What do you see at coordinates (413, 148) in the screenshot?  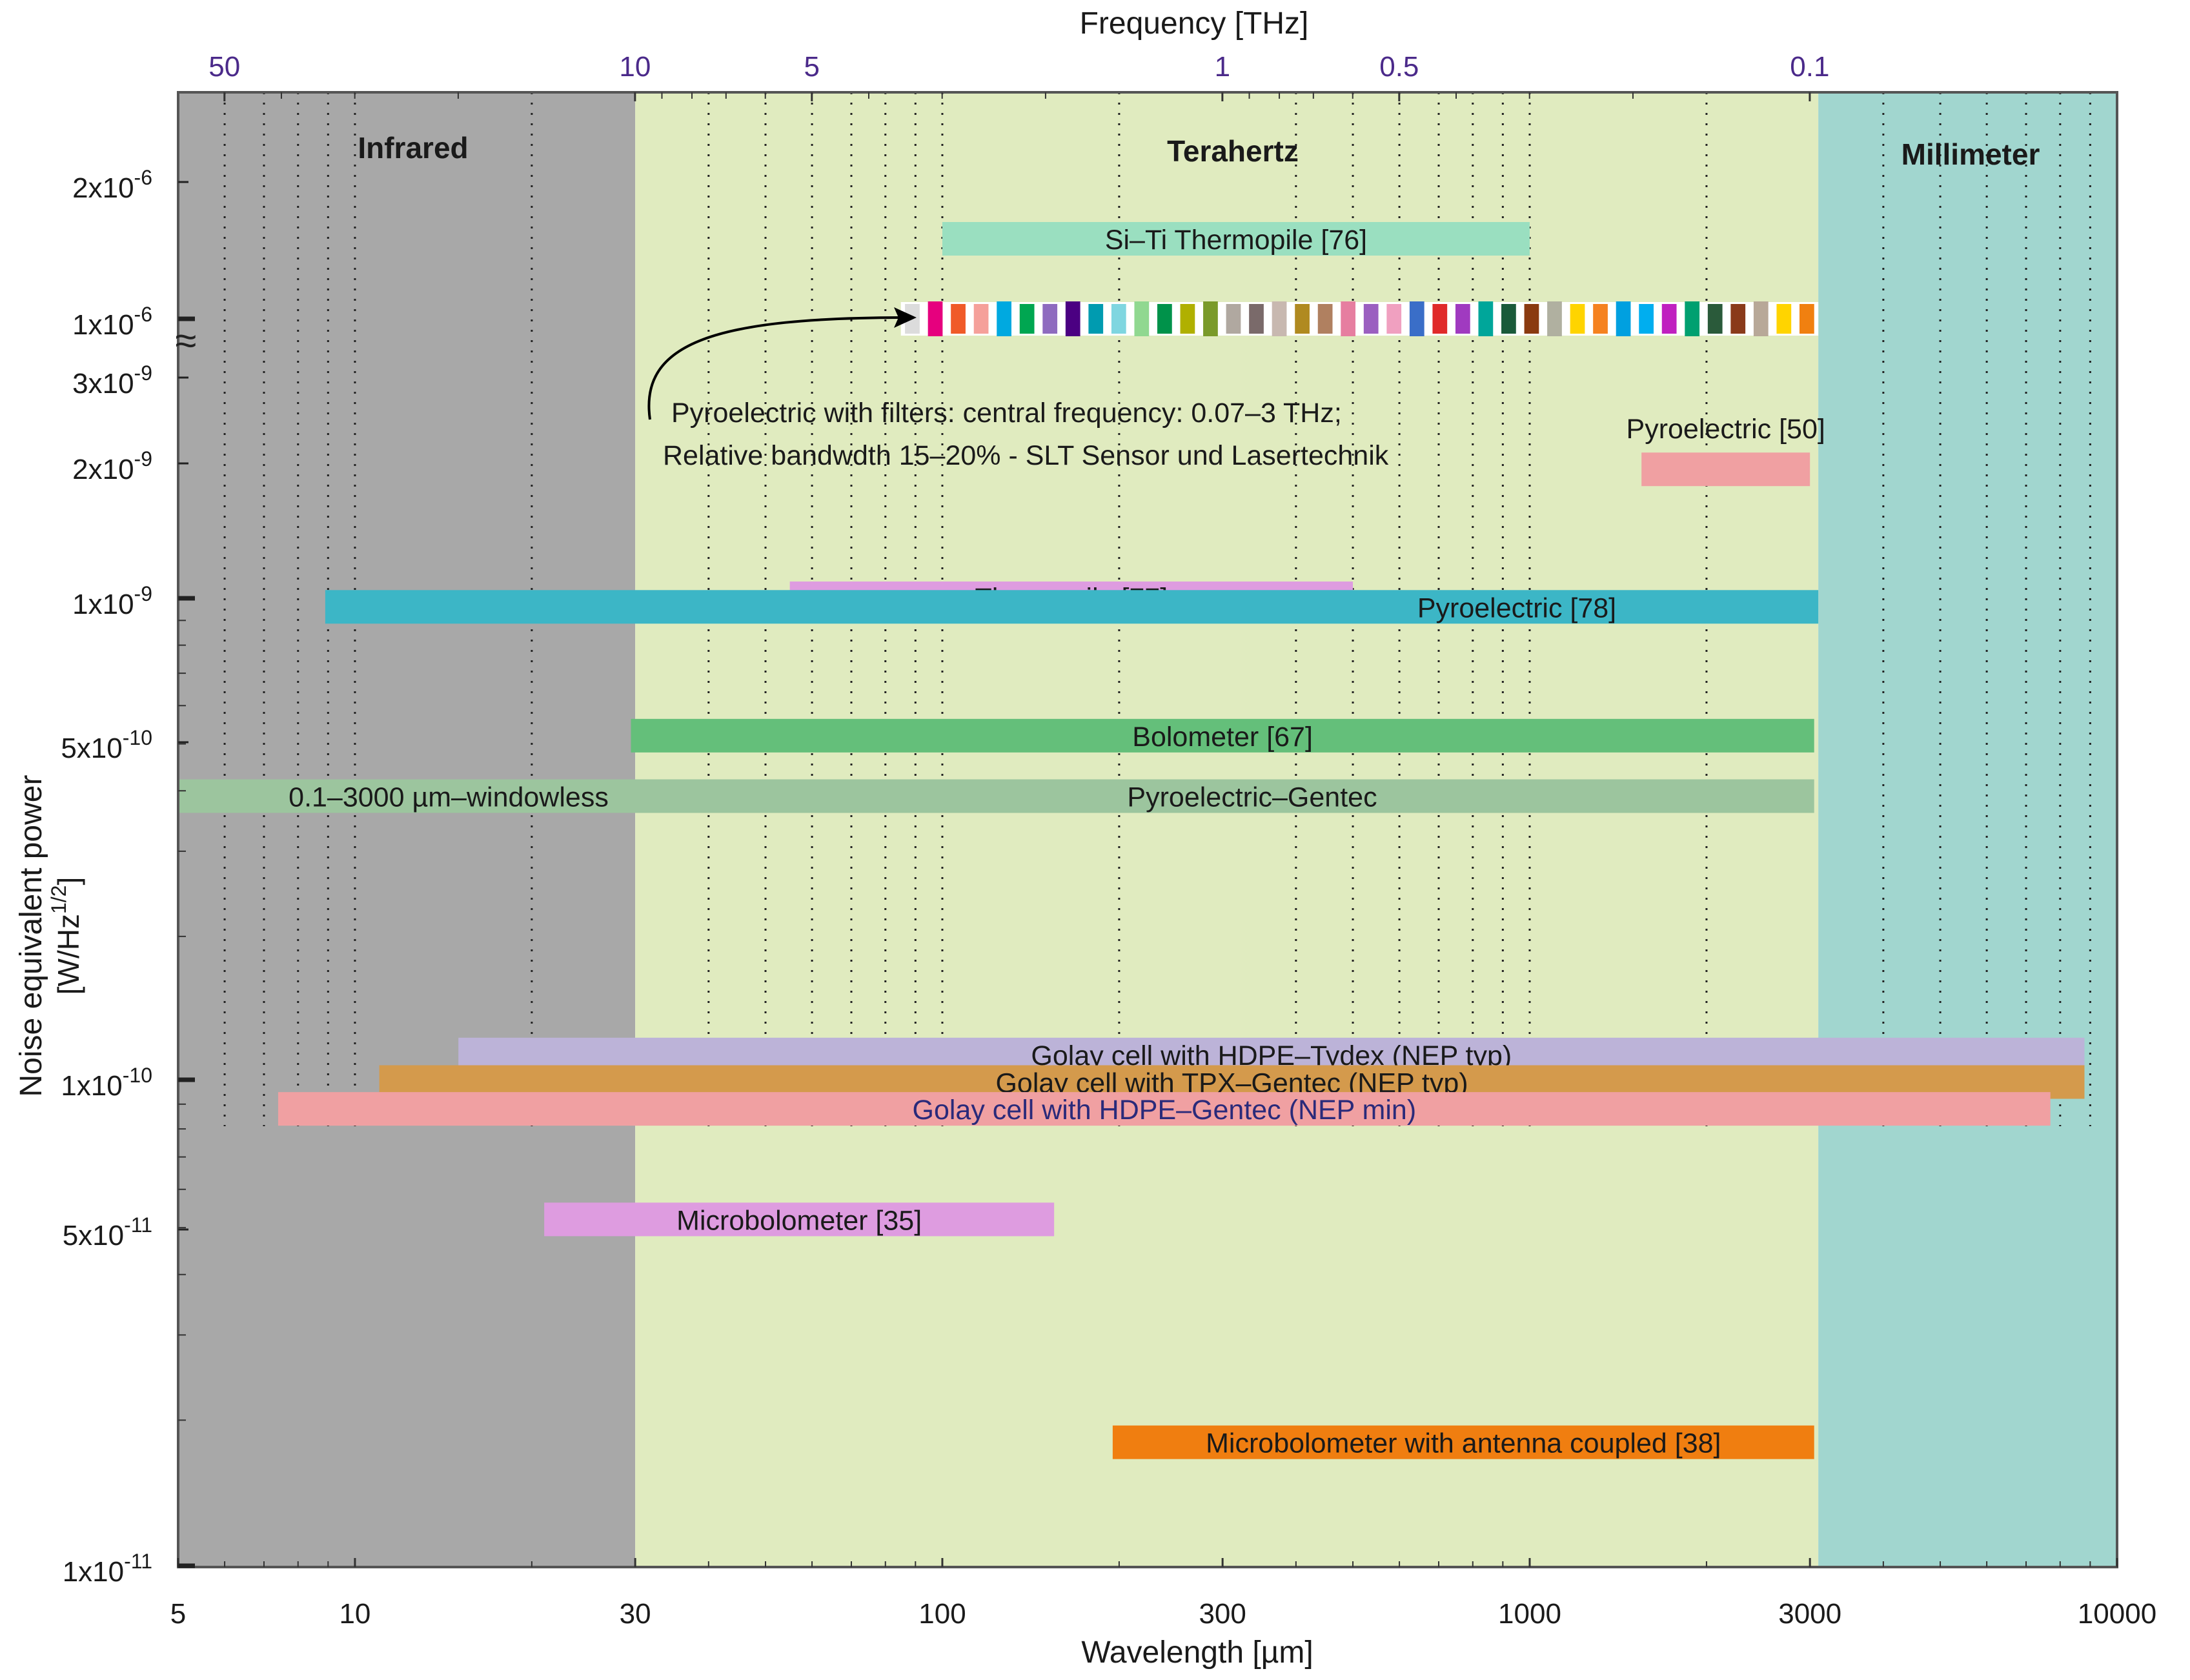 I see `region-label-infrared: Infrared` at bounding box center [413, 148].